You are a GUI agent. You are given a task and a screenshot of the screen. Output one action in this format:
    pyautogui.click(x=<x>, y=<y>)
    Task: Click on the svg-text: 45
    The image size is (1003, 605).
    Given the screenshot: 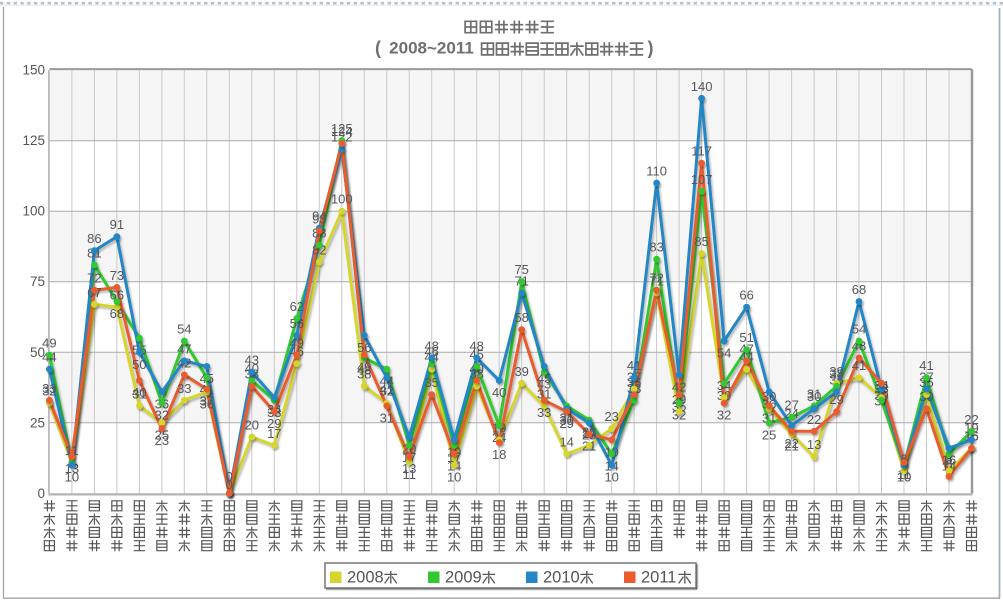 What is the action you would take?
    pyautogui.click(x=476, y=354)
    